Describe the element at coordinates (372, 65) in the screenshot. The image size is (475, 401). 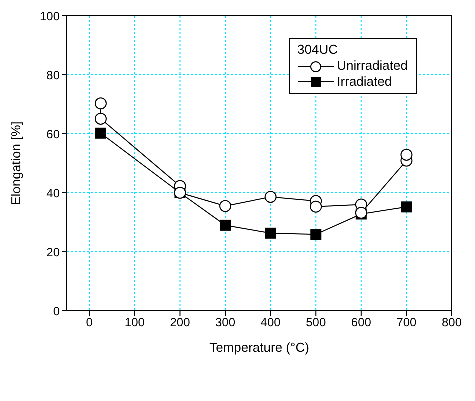
I see `legend-label: Unirradiated` at that location.